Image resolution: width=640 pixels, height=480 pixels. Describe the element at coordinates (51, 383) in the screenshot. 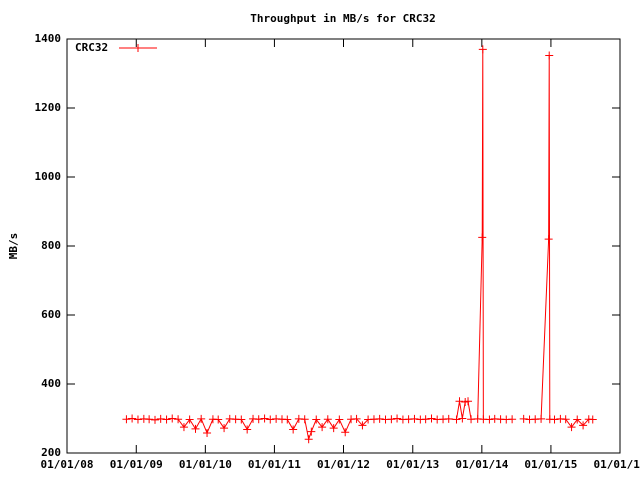

I see `y-tick-label: 400` at that location.